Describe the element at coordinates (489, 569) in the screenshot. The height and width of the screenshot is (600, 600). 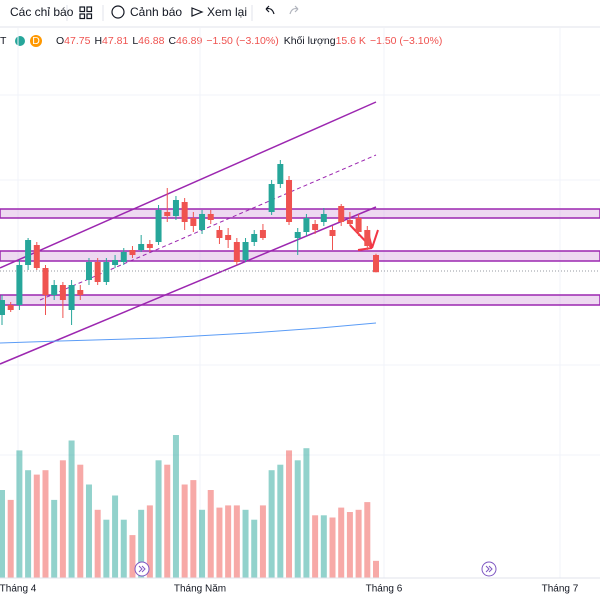
I see `event-icon-glyph` at that location.